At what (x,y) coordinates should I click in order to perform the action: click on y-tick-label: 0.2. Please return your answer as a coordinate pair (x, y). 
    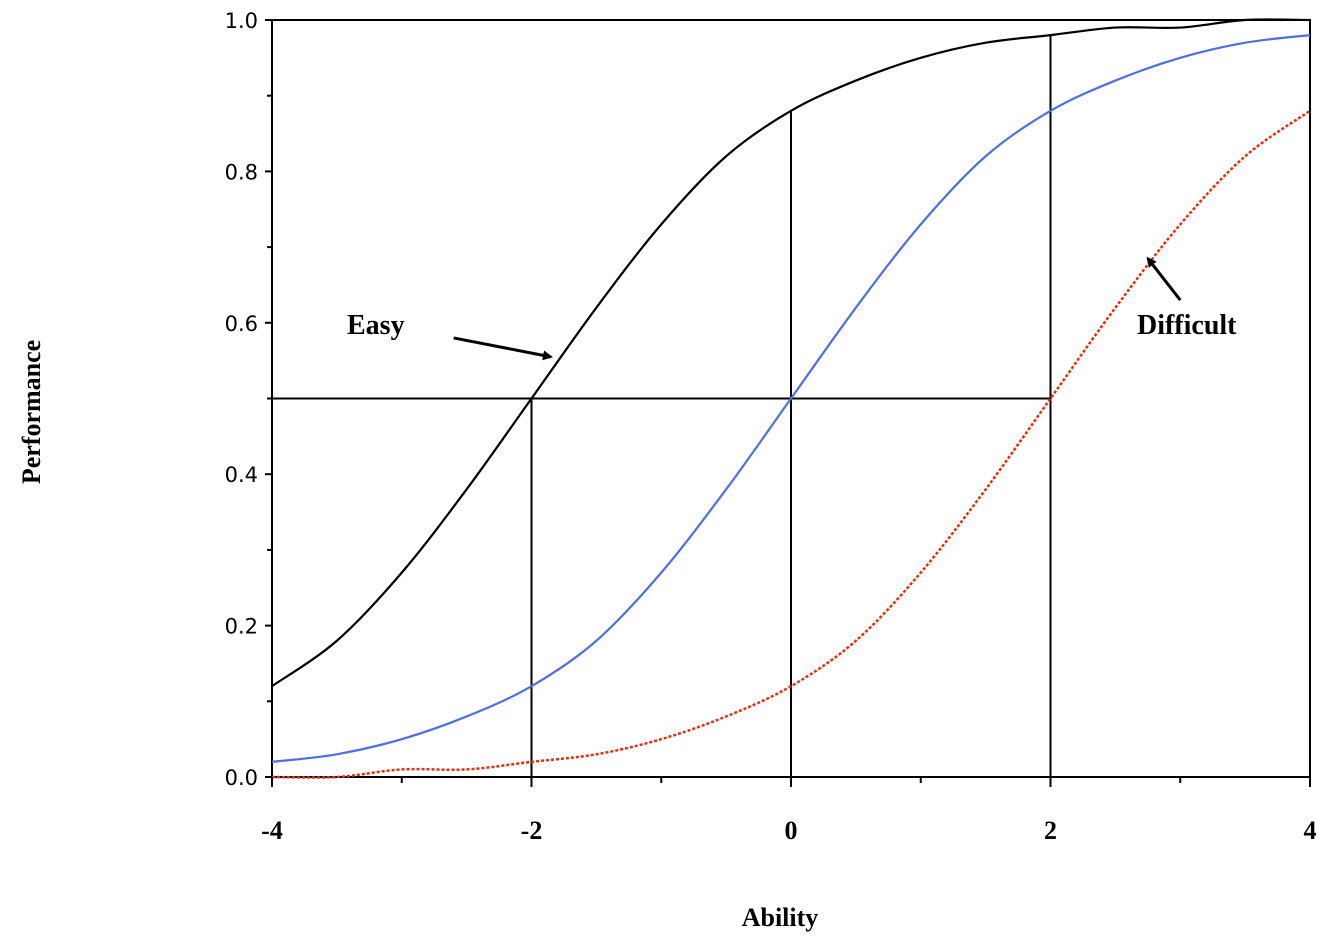
    Looking at the image, I should click on (241, 627).